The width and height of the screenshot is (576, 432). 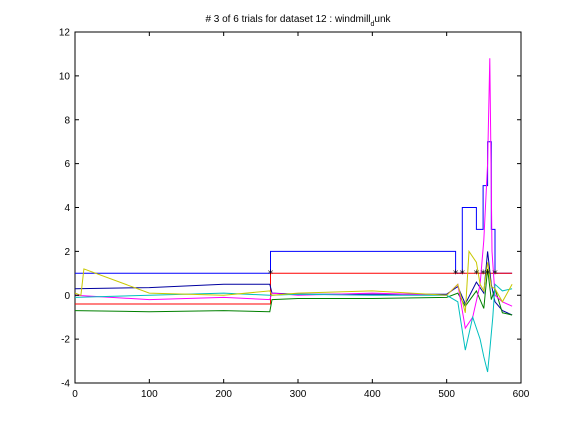 What do you see at coordinates (67, 296) in the screenshot?
I see `y-tick-label: 0` at bounding box center [67, 296].